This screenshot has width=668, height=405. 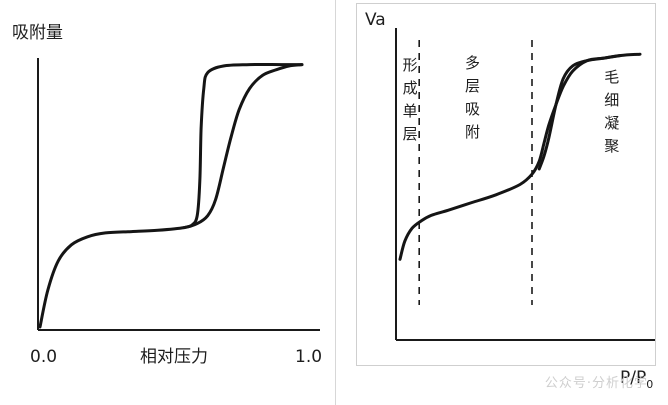 What do you see at coordinates (37, 33) in the screenshot?
I see `left-y-label: 吸附量` at bounding box center [37, 33].